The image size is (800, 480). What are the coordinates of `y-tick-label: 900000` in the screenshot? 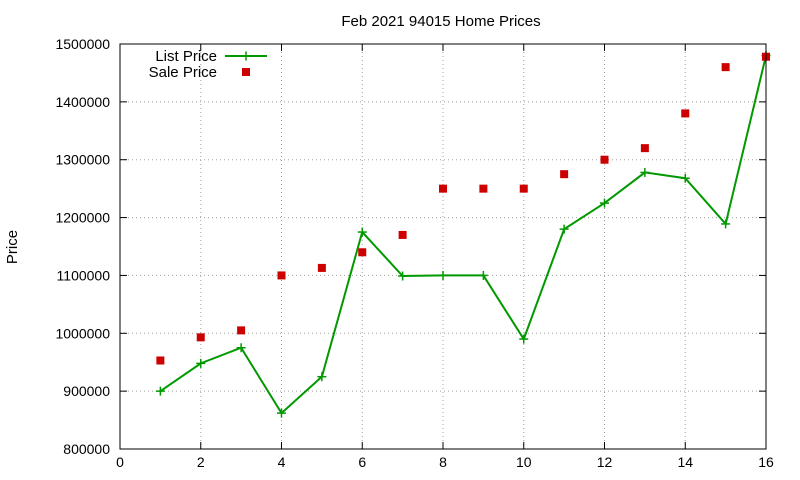 It's located at (86, 391).